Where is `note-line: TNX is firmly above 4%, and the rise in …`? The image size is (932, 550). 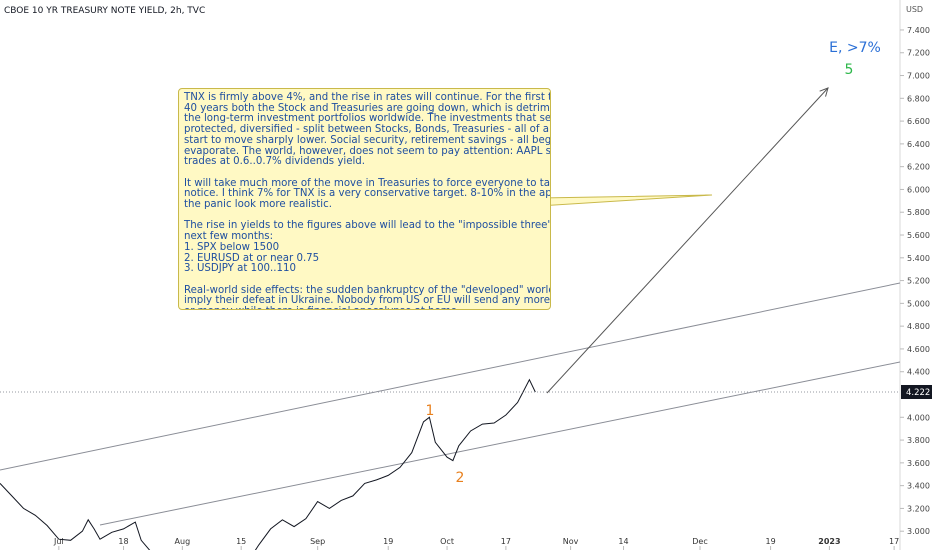
note-line: TNX is firmly above 4%, and the rise in … is located at coordinates (367, 97).